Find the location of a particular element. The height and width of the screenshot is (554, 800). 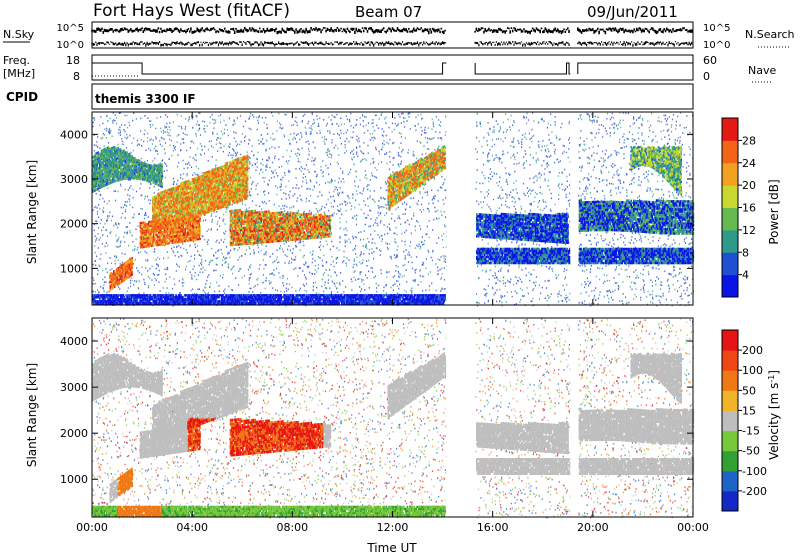

nave-label: Nave is located at coordinates (762, 70).